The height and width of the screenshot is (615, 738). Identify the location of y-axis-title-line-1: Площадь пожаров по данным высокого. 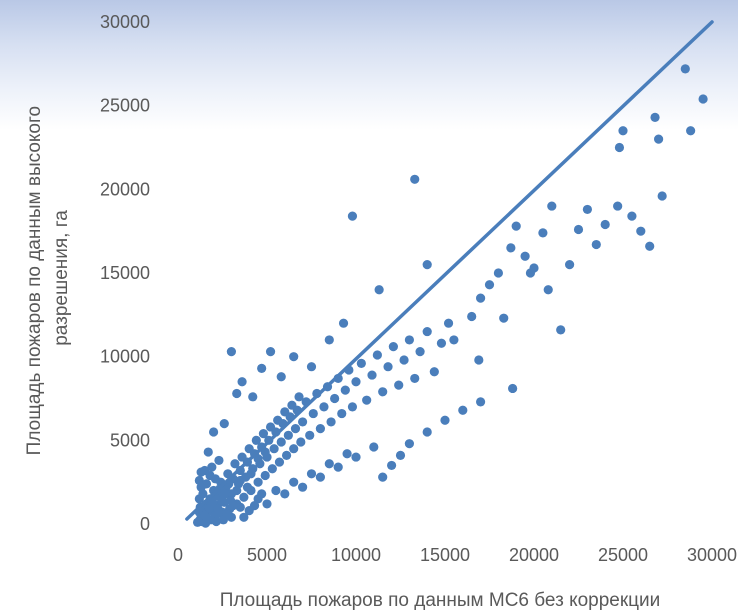
(34, 280).